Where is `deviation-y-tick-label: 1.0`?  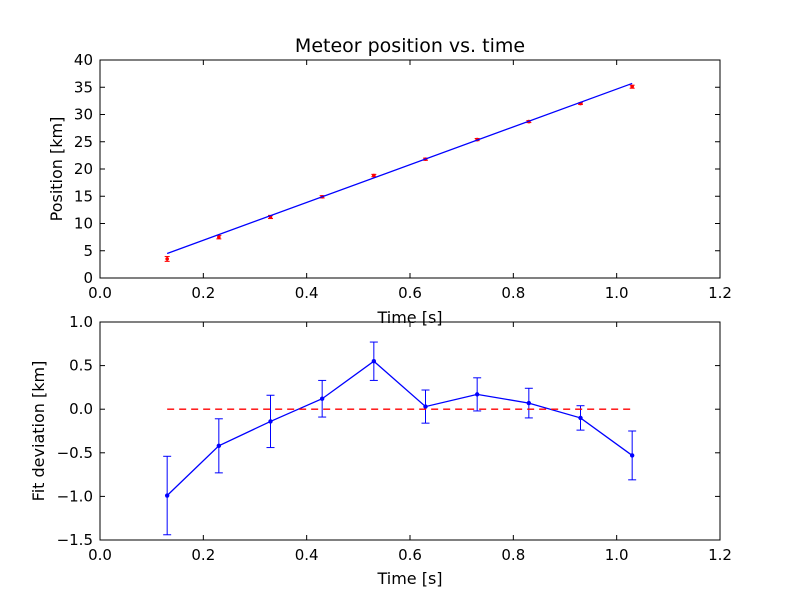 deviation-y-tick-label: 1.0 is located at coordinates (81, 322).